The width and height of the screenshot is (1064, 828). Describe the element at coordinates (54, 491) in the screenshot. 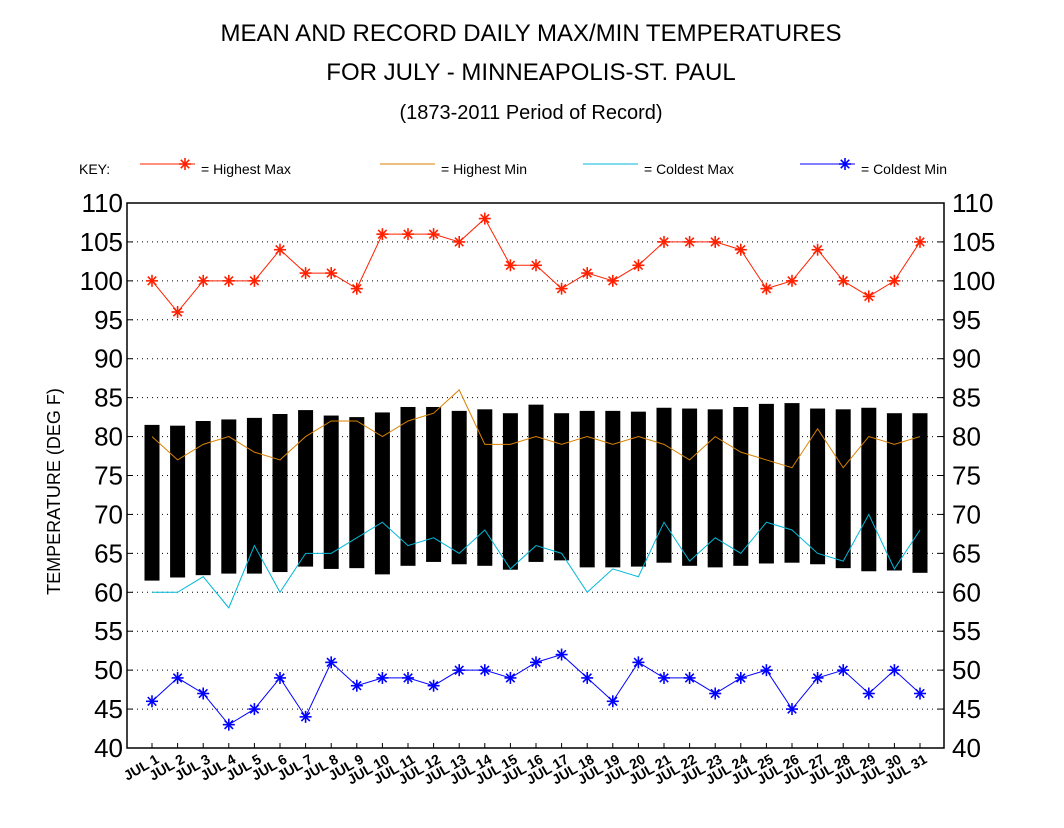

I see `y-axis-label: TEMPERATURE (DEG F)` at that location.